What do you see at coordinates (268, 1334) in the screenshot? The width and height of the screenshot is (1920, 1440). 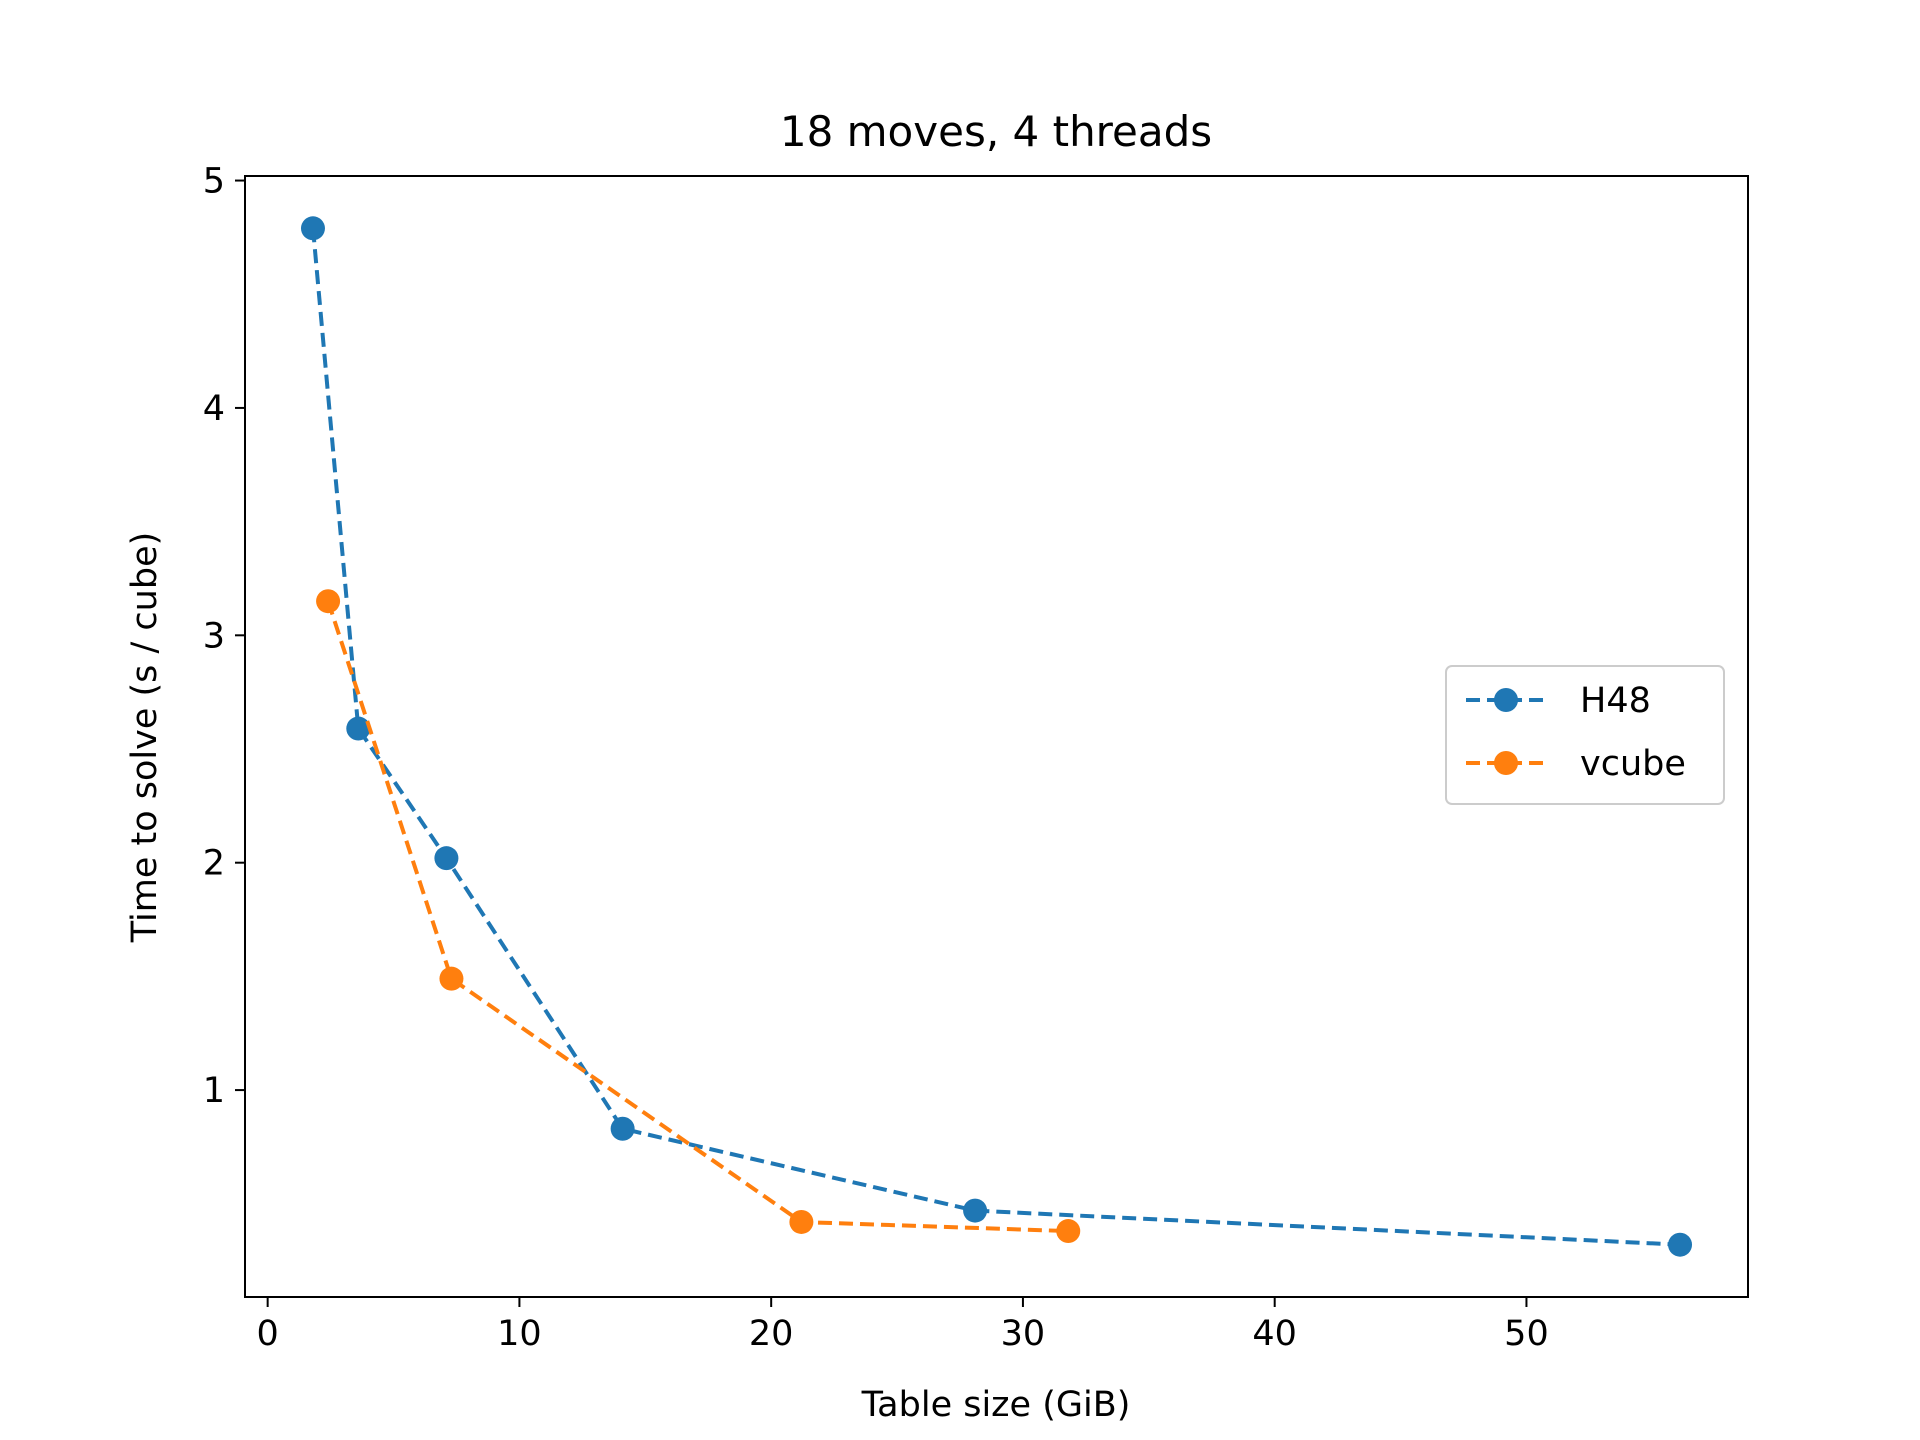 I see `x-tick-label: 0` at bounding box center [268, 1334].